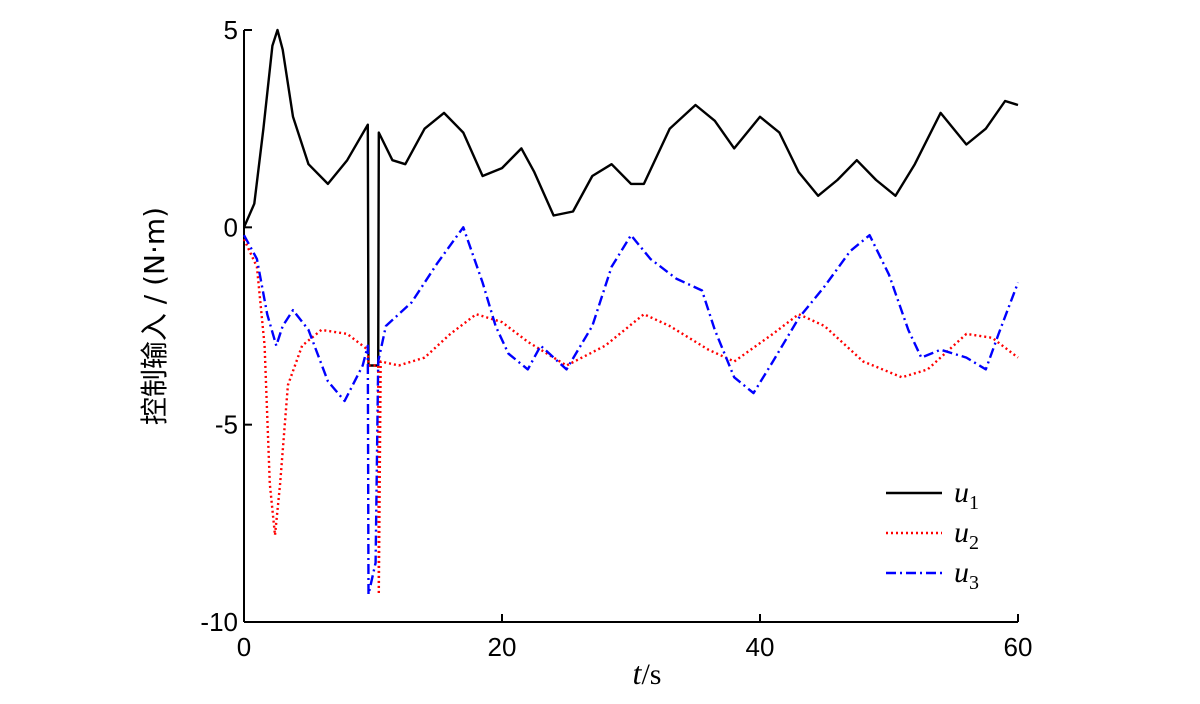 This screenshot has width=1200, height=704. I want to click on legend-label-u2: u2, so click(966, 535).